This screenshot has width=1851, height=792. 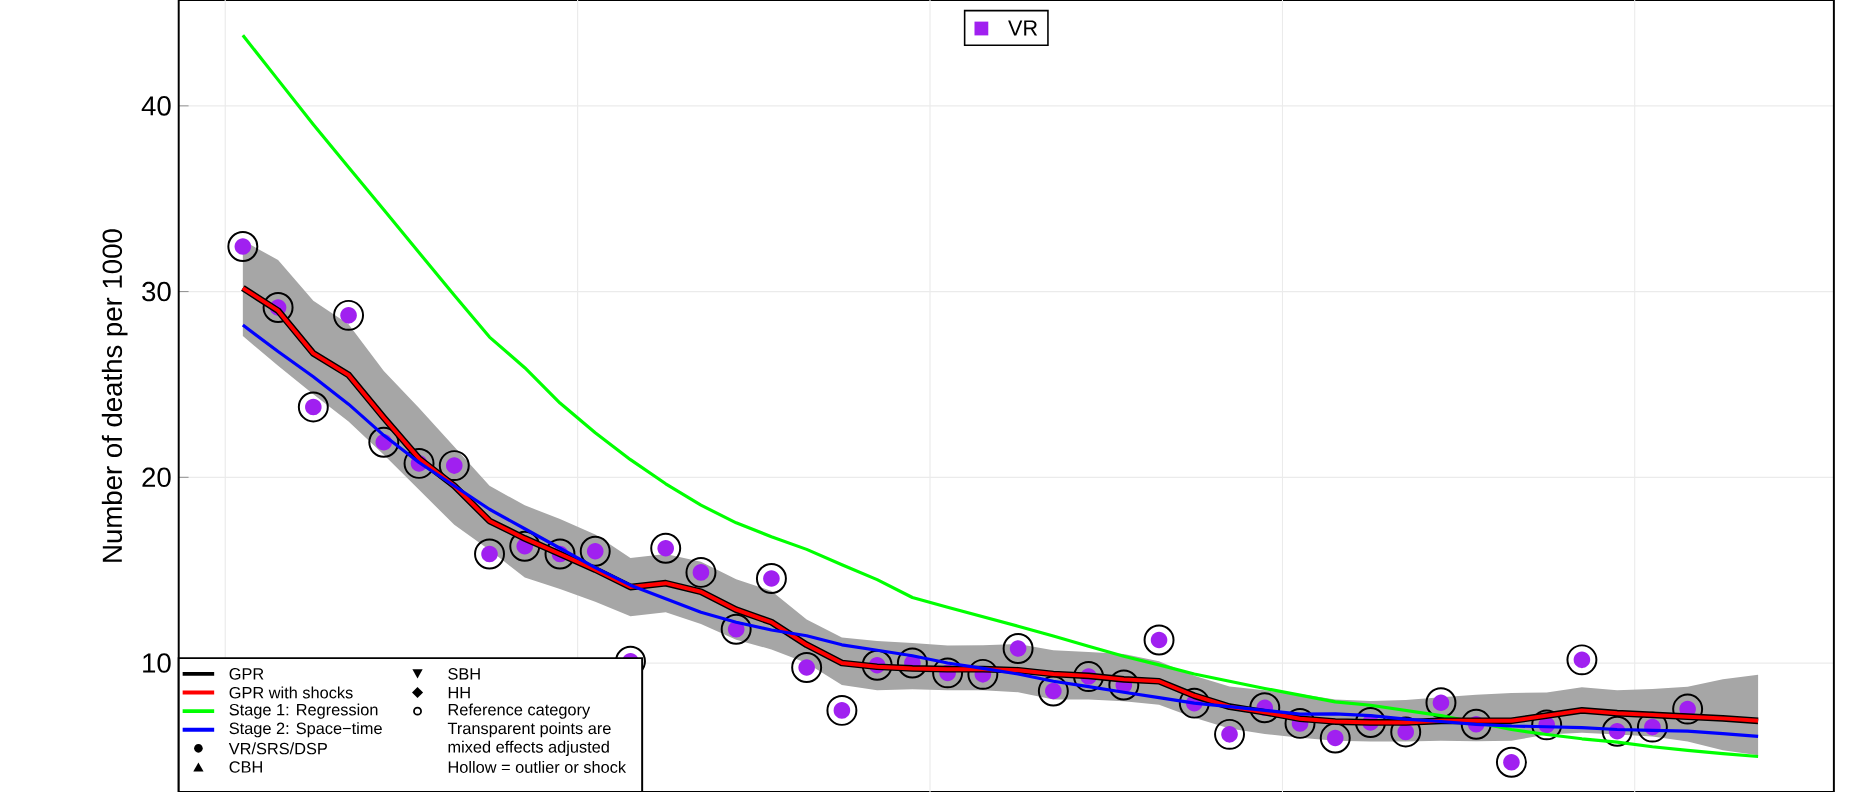 I want to click on annotation: SBH, so click(x=464, y=674).